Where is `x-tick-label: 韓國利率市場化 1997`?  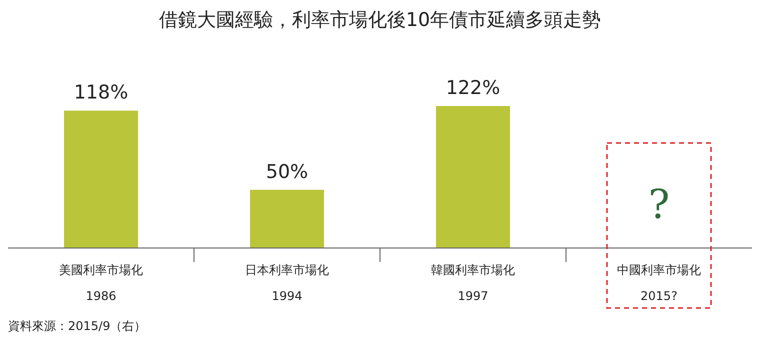
x-tick-label: 韓國利率市場化 1997 is located at coordinates (473, 283).